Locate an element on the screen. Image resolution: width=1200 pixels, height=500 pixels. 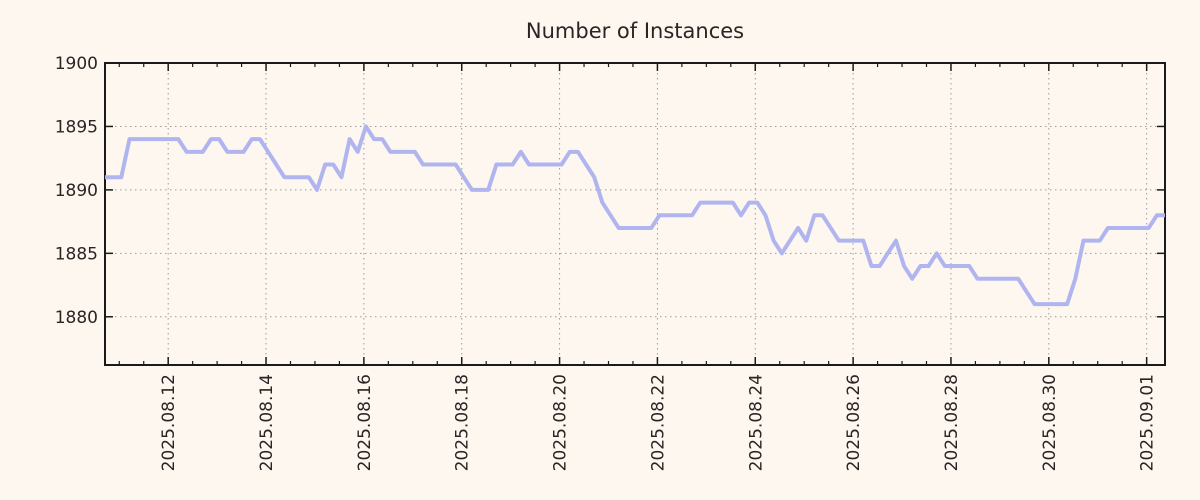
y-tick-label: 1900 is located at coordinates (76, 64).